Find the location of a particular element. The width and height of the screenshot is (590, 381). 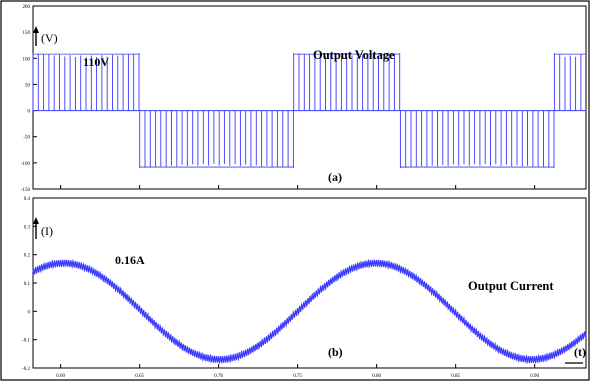

x-tick-label: 0.90 is located at coordinates (534, 376).